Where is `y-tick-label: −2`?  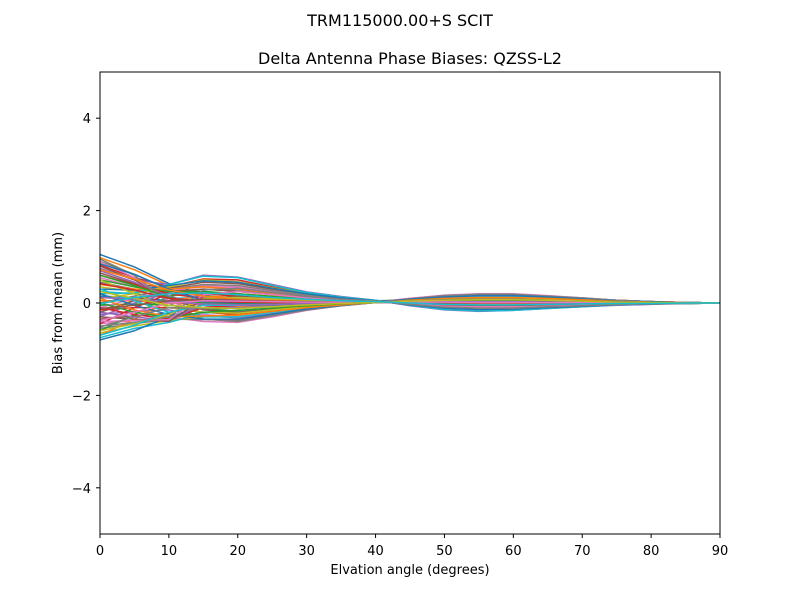 y-tick-label: −2 is located at coordinates (81, 396).